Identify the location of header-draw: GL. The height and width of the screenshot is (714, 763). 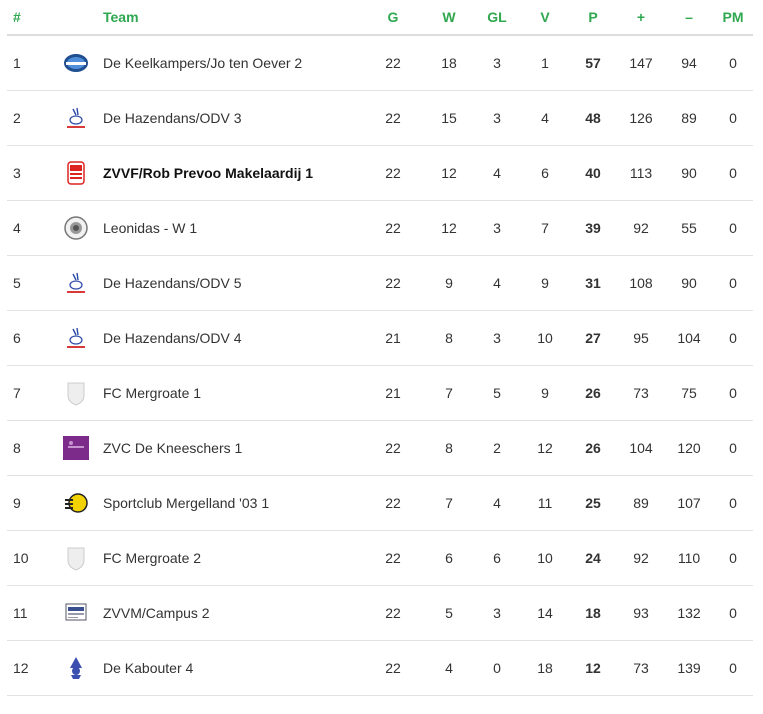
(497, 18).